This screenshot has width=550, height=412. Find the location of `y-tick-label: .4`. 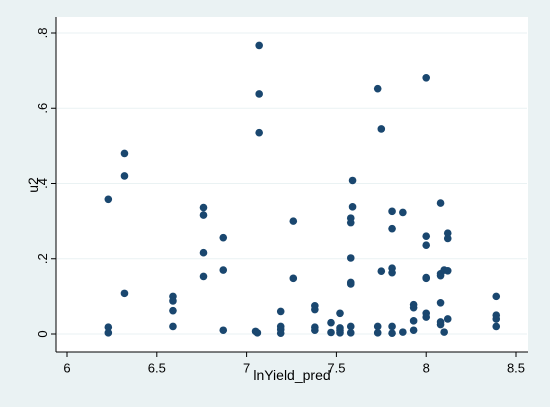

y-tick-label: .4 is located at coordinates (42, 183).